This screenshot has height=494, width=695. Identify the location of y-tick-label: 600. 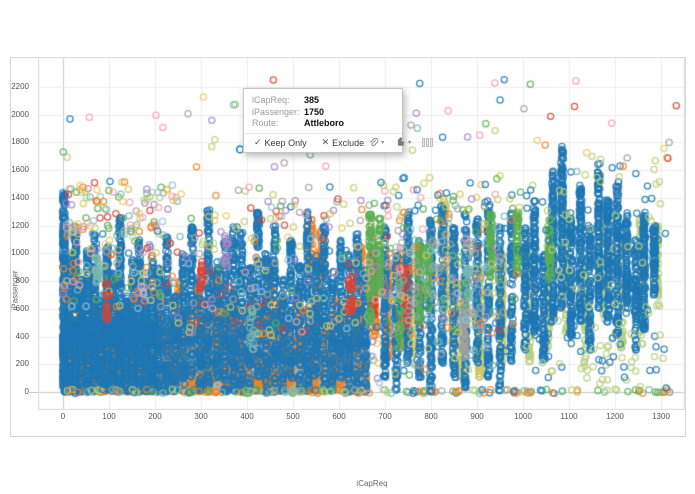
(22, 308).